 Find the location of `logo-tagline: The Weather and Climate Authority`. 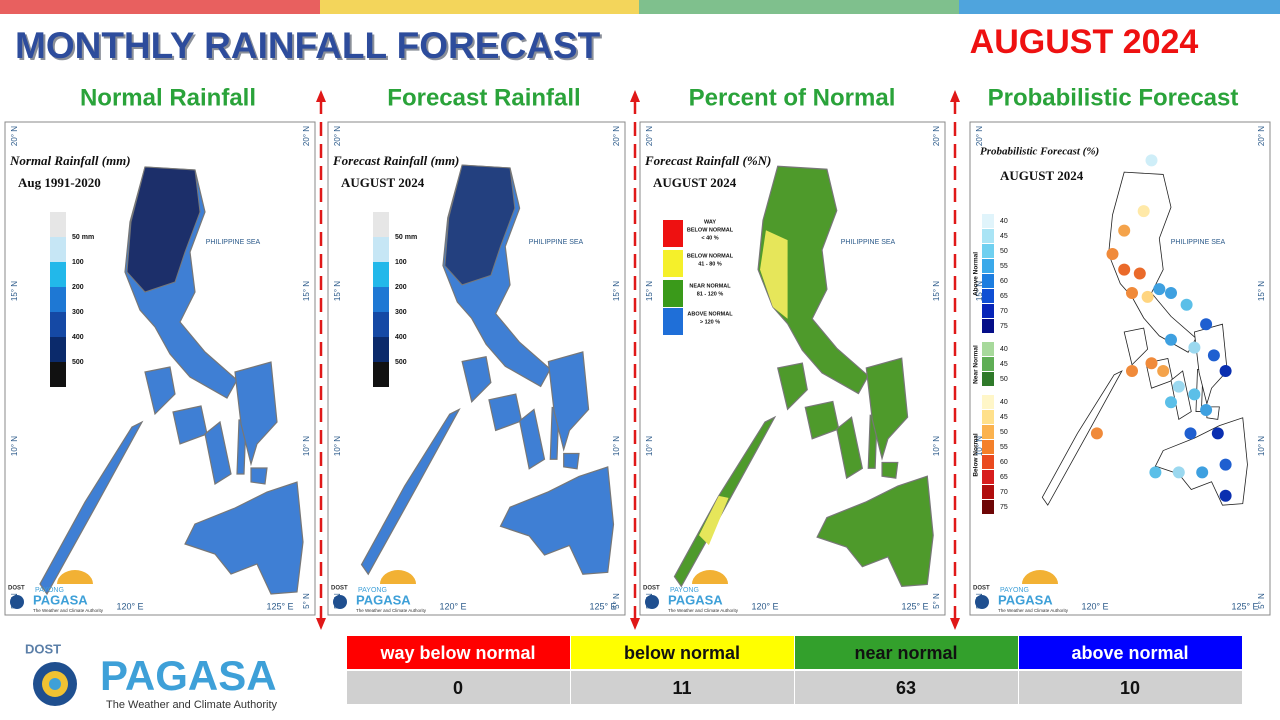

logo-tagline: The Weather and Climate Authority is located at coordinates (191, 705).